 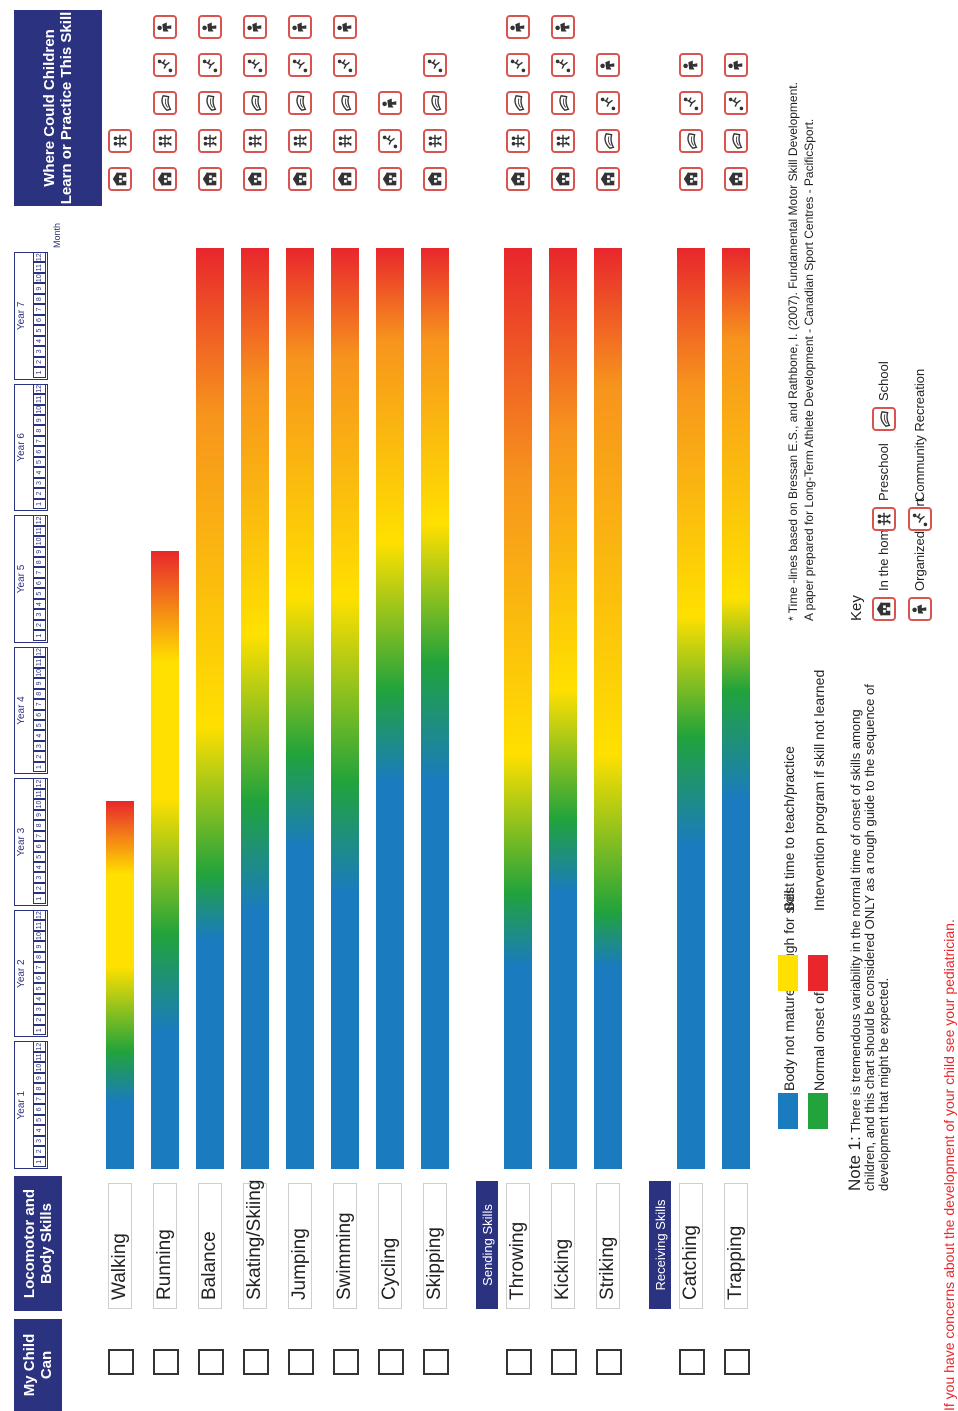 What do you see at coordinates (31, 316) in the screenshot?
I see `year-header: Year 7 1 2 3 4 5 6 7 8 9 10 11 12` at bounding box center [31, 316].